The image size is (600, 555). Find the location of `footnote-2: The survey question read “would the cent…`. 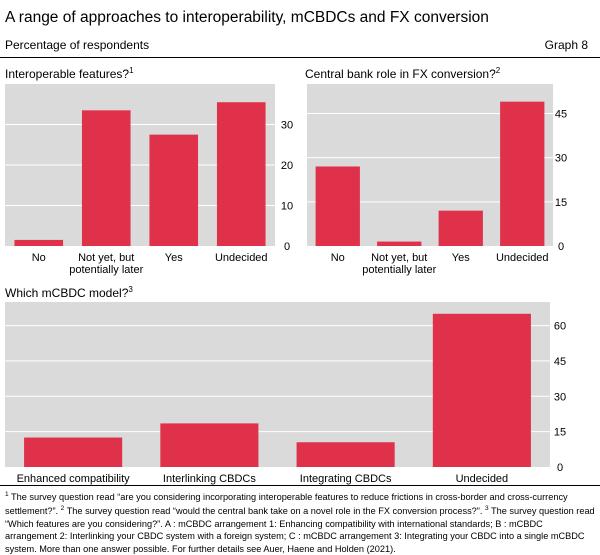

footnote-2: The survey question read “would the cent… is located at coordinates (274, 511).